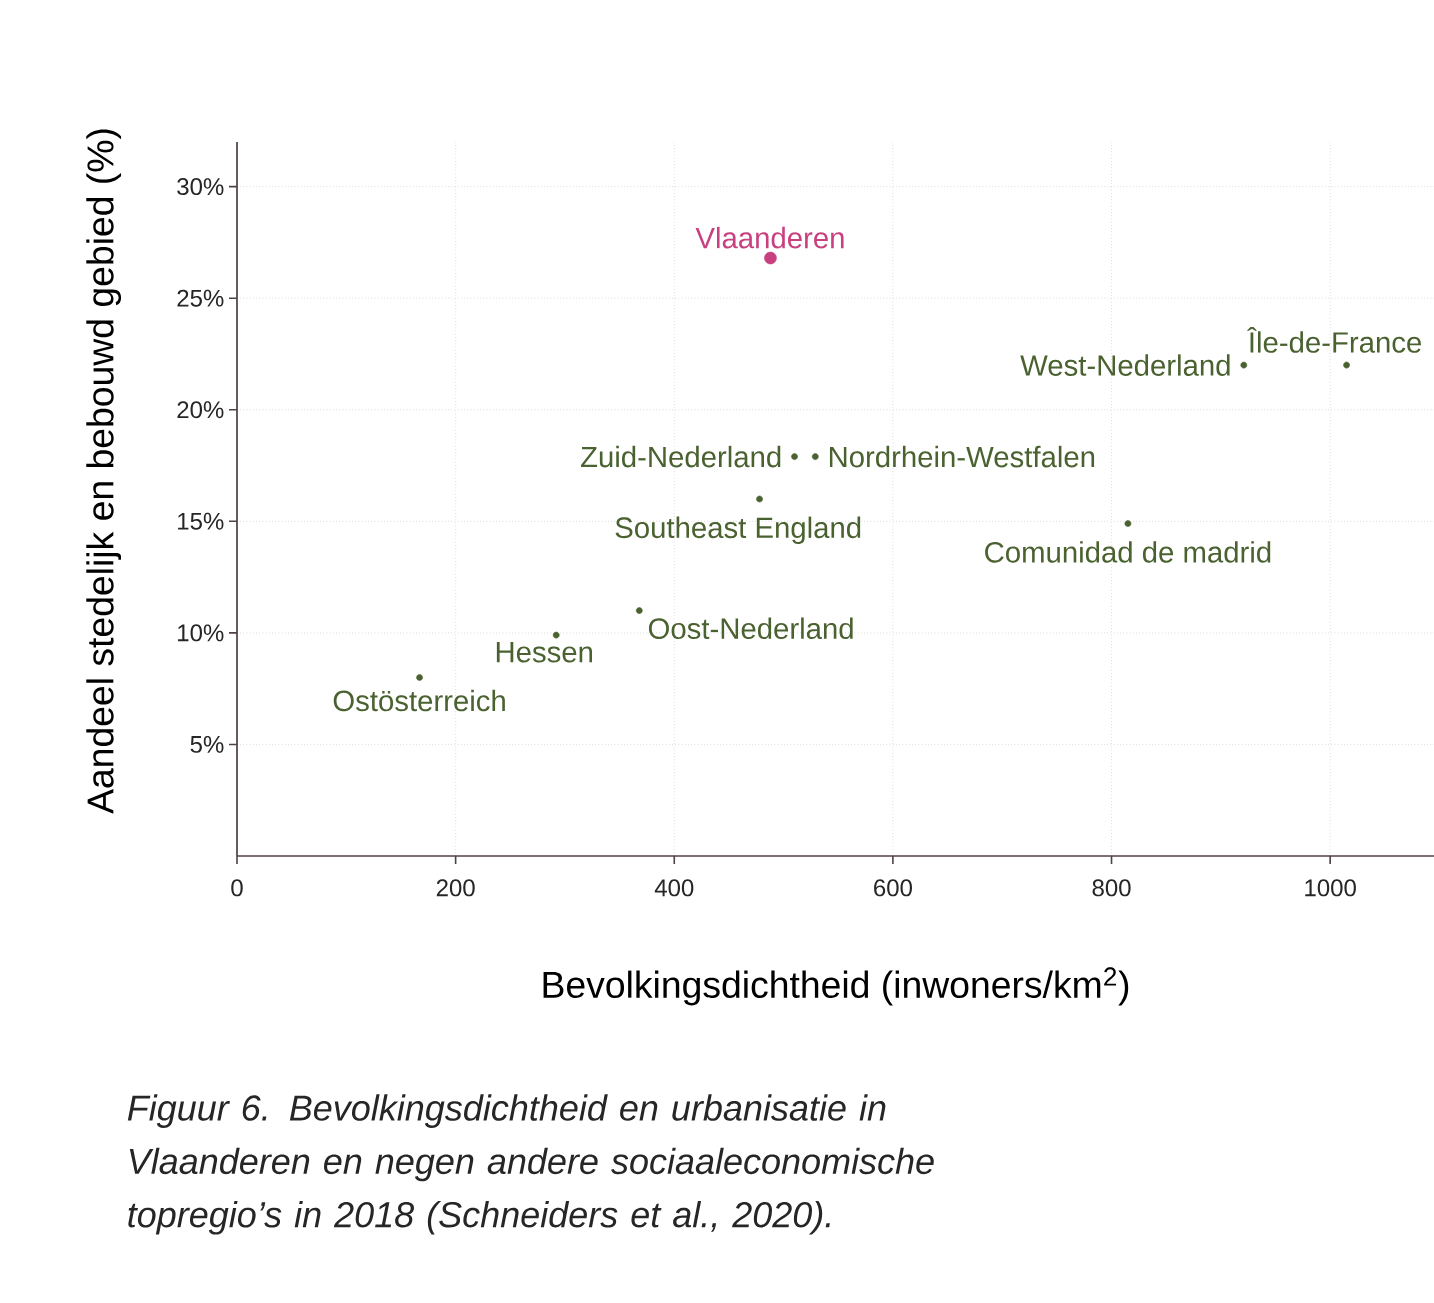 The image size is (1434, 1303). Describe the element at coordinates (455, 888) in the screenshot. I see `x-tick-label: 200` at that location.